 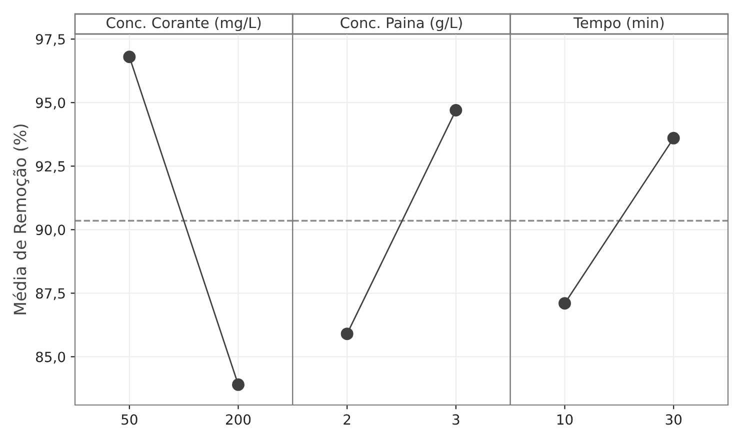 What do you see at coordinates (456, 419) in the screenshot?
I see `x-tick-label: 3` at bounding box center [456, 419].